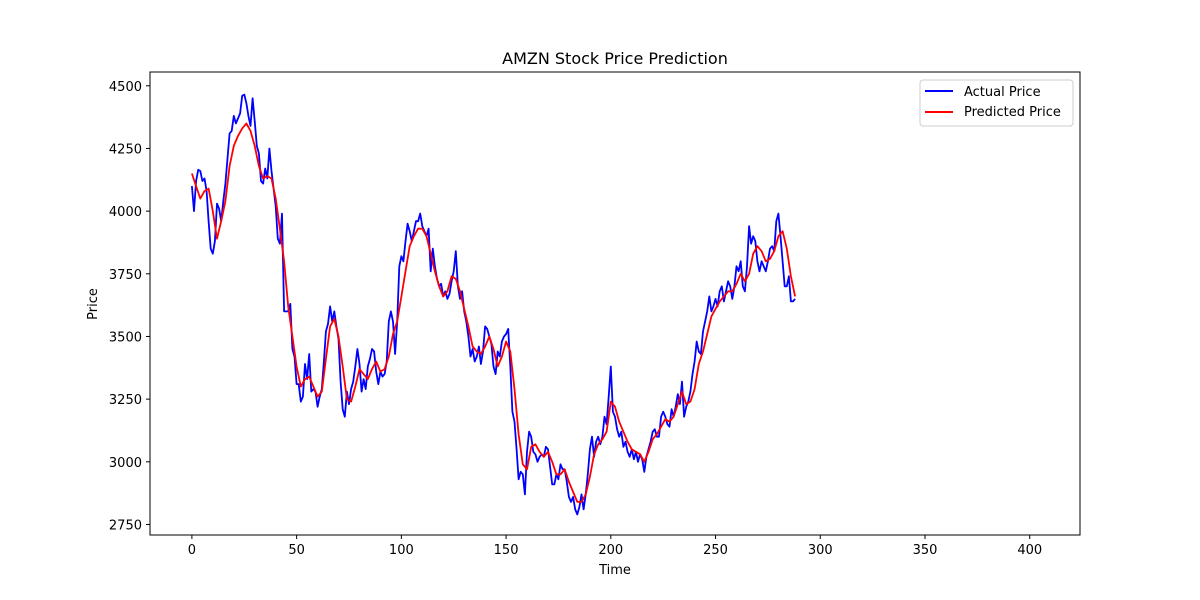 This screenshot has height=600, width=1200. I want to click on legend: Actual Price Predicted Price, so click(996, 103).